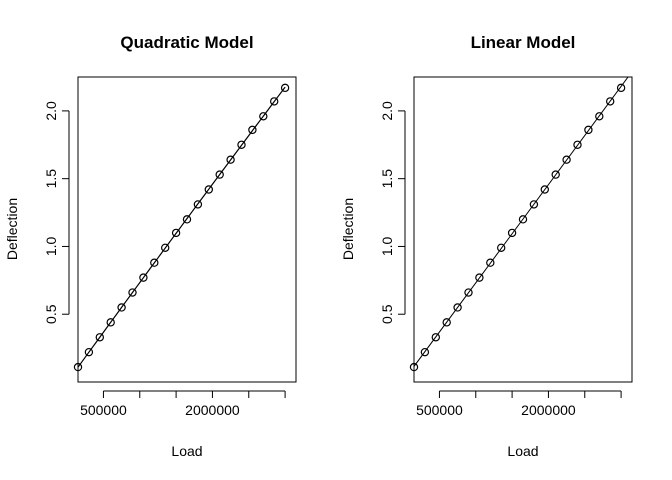 The image size is (672, 480). What do you see at coordinates (186, 42) in the screenshot?
I see `chart-title: Quadratic Model` at bounding box center [186, 42].